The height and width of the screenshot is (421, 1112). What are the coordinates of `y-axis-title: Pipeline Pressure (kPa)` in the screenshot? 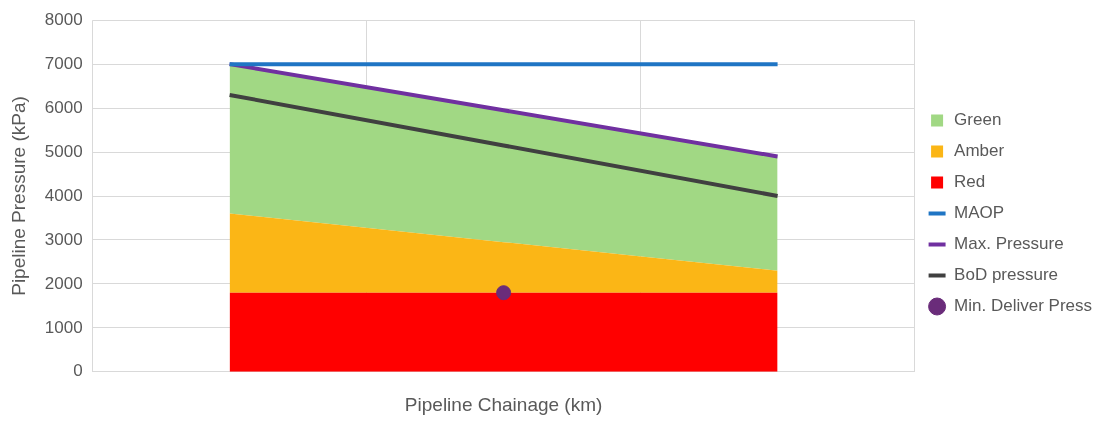 It's located at (18, 196).